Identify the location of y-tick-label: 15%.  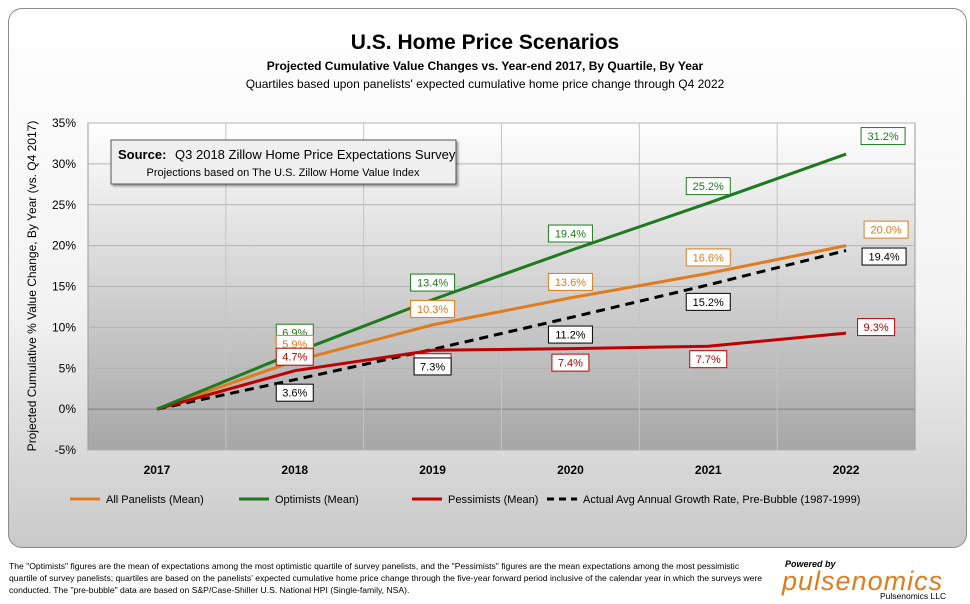
(64, 287).